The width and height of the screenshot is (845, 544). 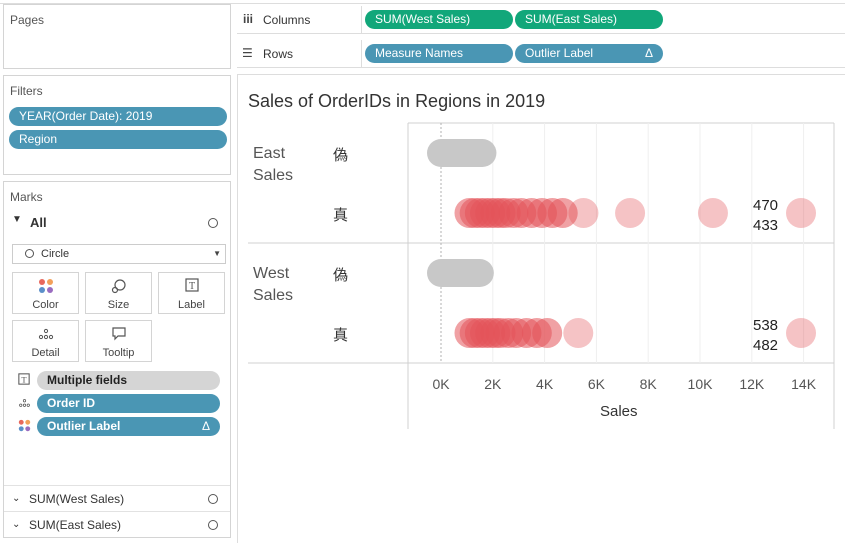 What do you see at coordinates (361, 54) in the screenshot?
I see `rows-shelf-divider` at bounding box center [361, 54].